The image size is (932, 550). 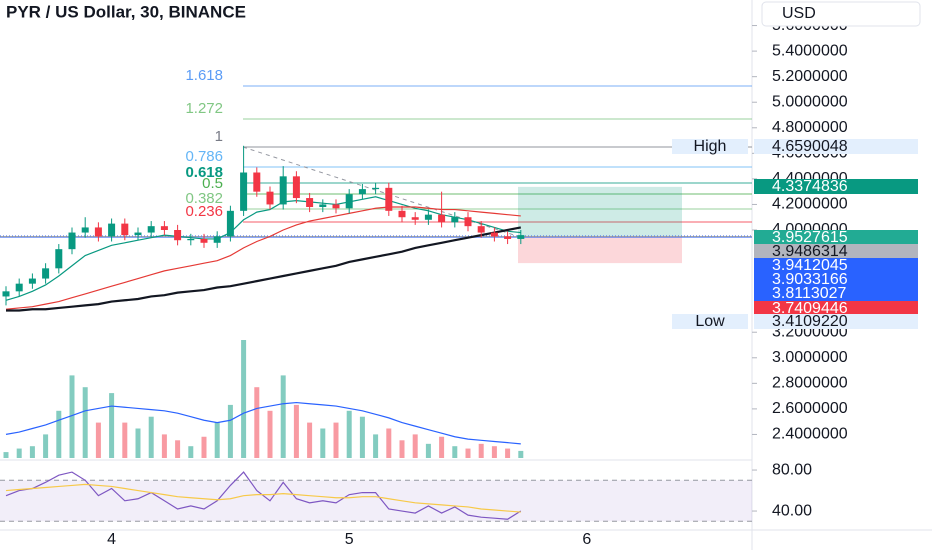 What do you see at coordinates (600, 211) in the screenshot?
I see `take-profit-zone` at bounding box center [600, 211].